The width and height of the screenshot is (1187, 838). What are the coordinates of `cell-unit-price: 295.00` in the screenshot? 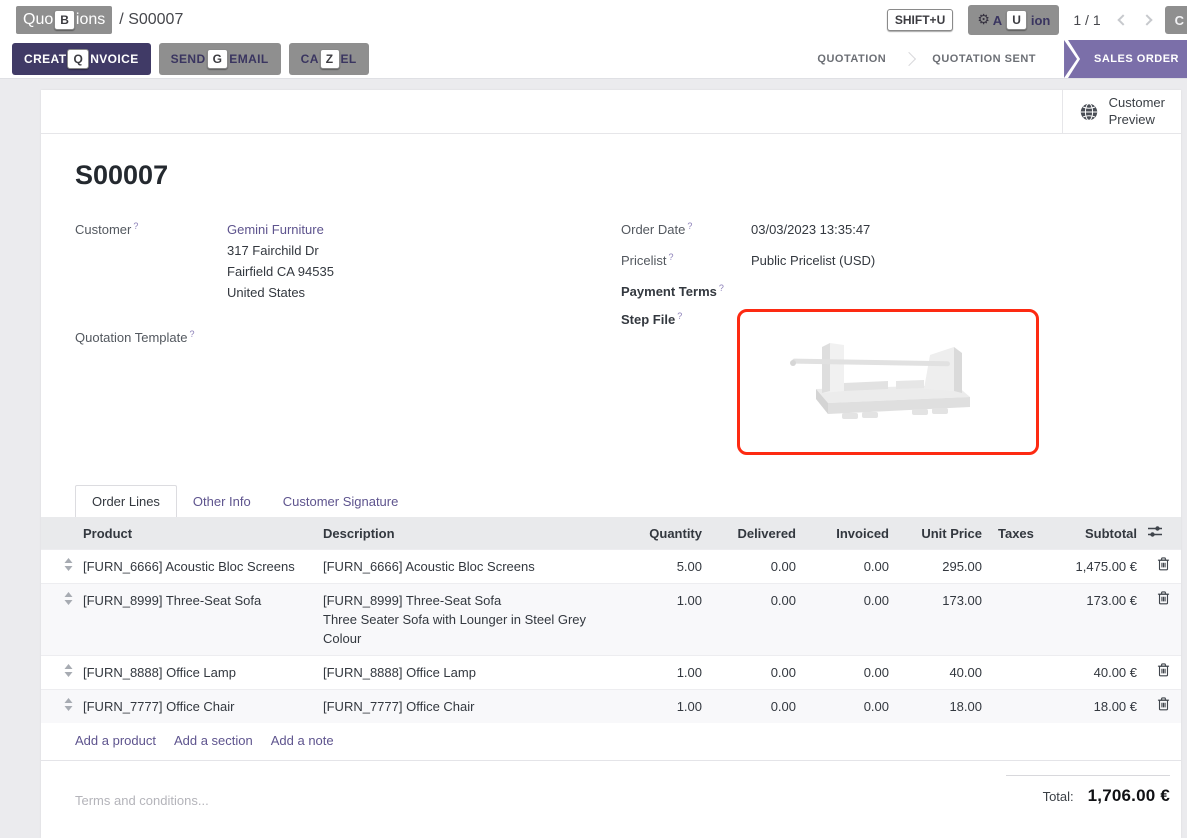 It's located at (943, 566).